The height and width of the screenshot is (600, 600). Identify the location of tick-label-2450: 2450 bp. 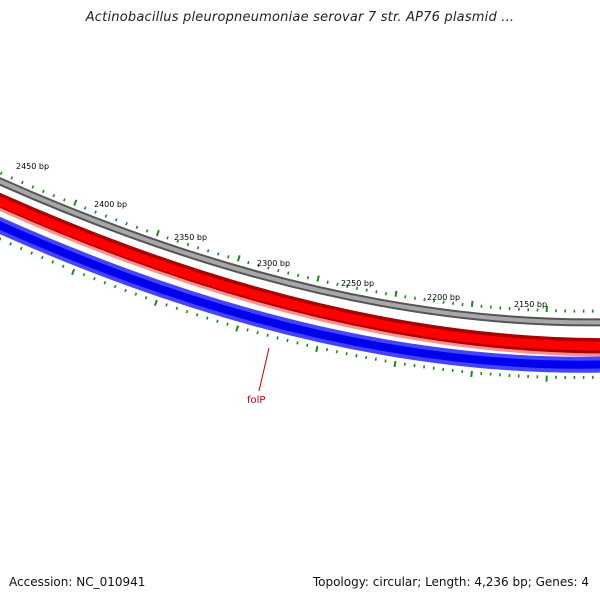
(32, 166).